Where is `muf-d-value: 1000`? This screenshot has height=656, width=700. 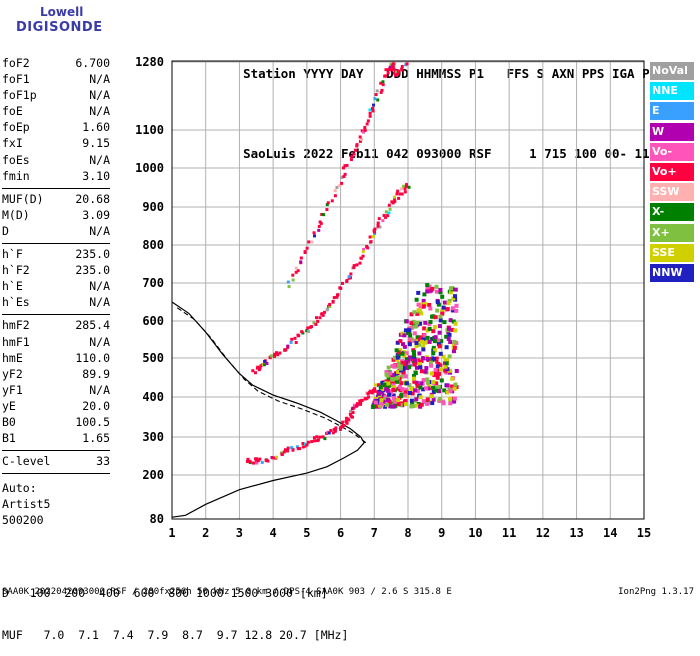
muf-d-value: 1000 is located at coordinates (210, 593).